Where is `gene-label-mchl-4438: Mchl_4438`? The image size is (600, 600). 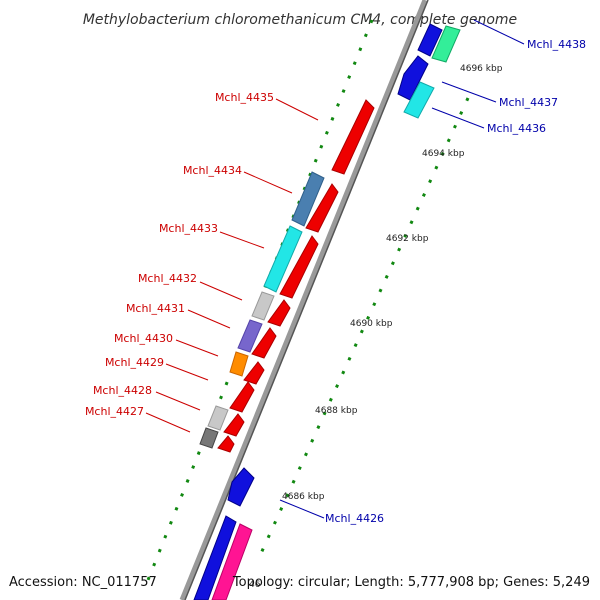 gene-label-mchl-4438: Mchl_4438 is located at coordinates (556, 44).